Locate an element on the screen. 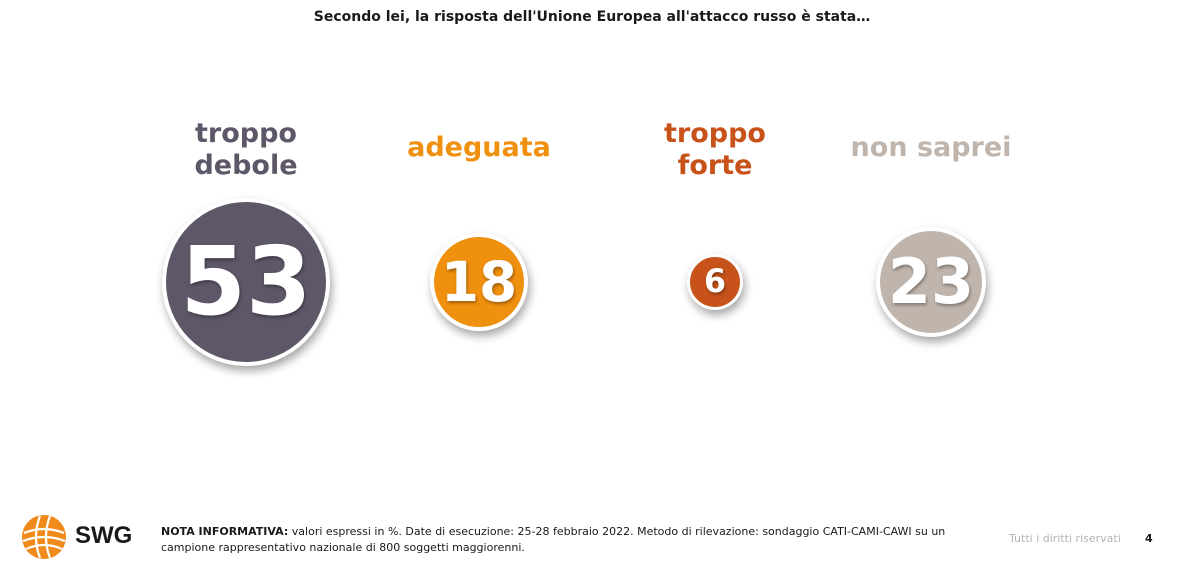  footnote-label: NOTA INFORMATIVA: is located at coordinates (225, 531).